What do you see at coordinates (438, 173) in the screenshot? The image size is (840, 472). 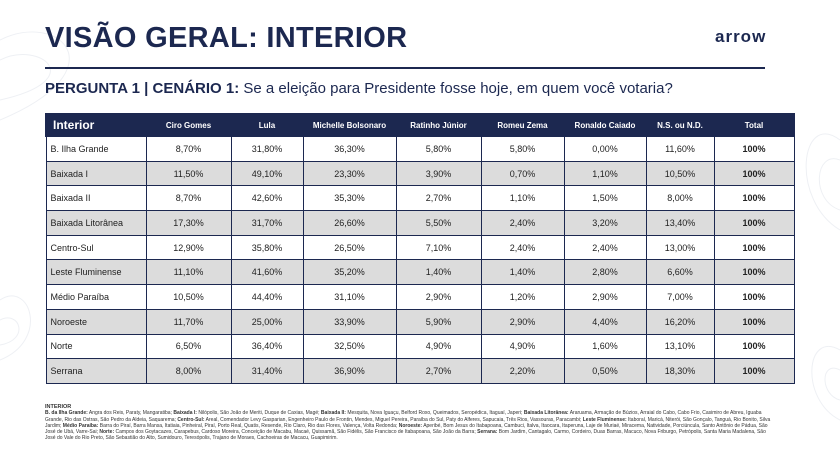 I see `percent-cell: 3,90%` at bounding box center [438, 173].